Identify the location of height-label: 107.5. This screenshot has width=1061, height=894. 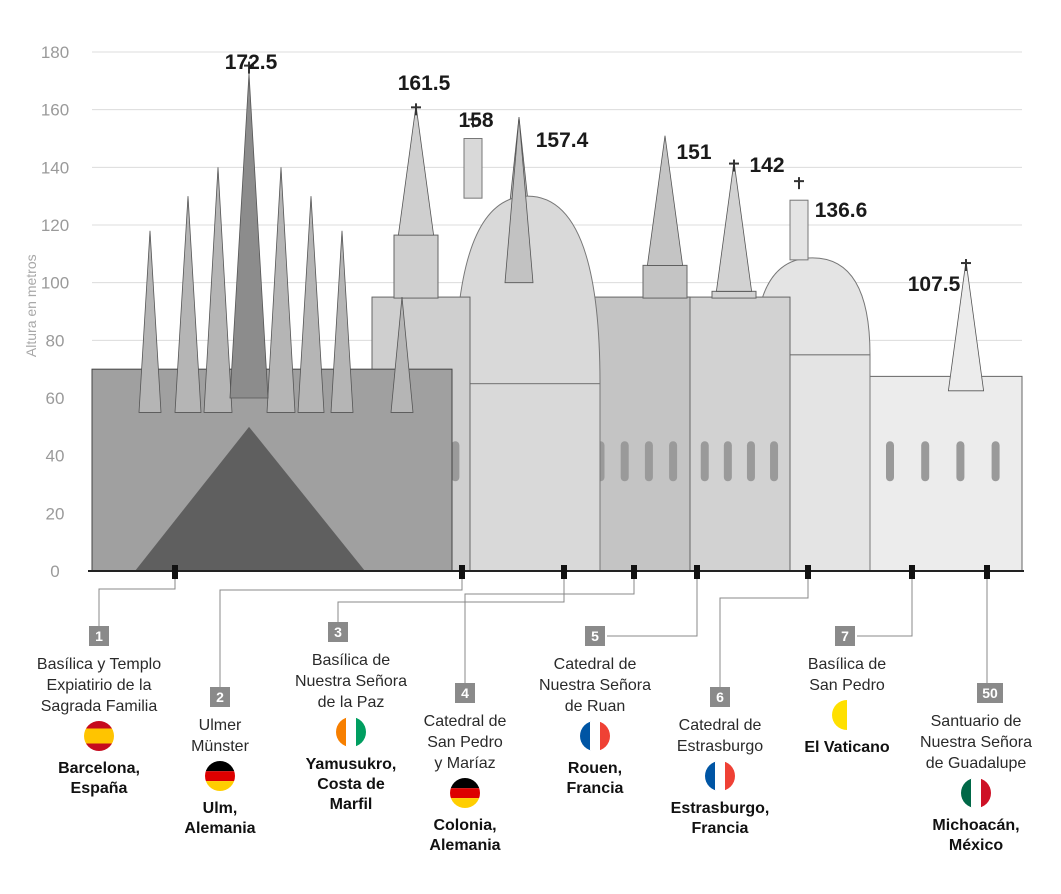
(934, 284).